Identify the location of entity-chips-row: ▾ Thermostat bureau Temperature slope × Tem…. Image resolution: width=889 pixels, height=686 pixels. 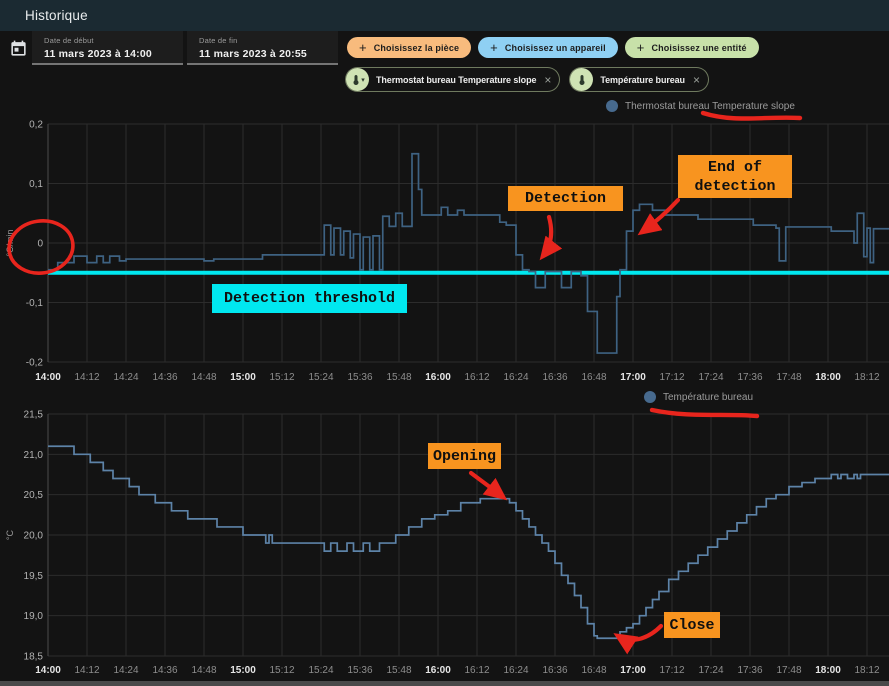
(527, 79).